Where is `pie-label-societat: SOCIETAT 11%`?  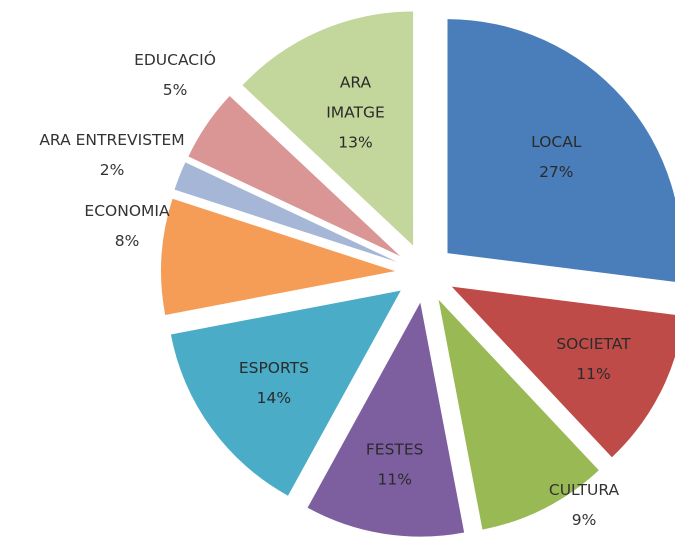 pie-label-societat: SOCIETAT 11% is located at coordinates (593, 359).